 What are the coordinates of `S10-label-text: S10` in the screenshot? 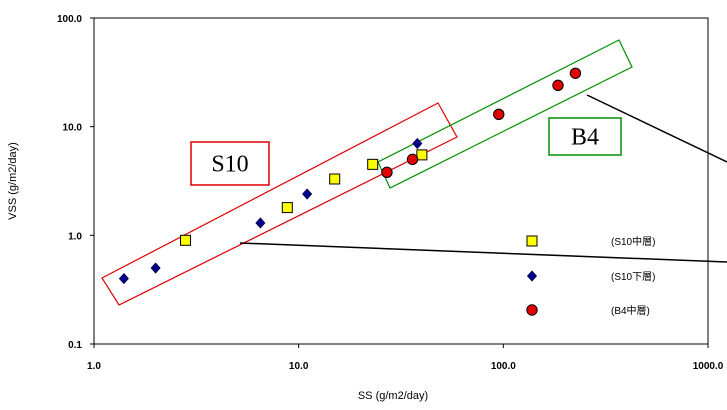 It's located at (229, 165).